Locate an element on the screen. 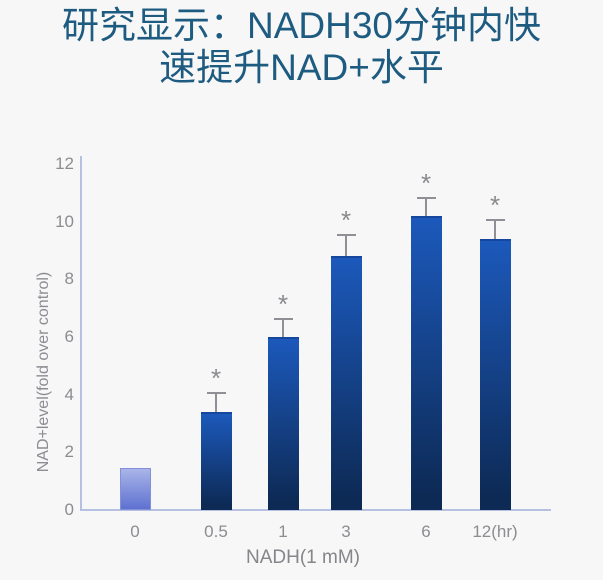  y-tick-label: 4 is located at coordinates (69, 394).